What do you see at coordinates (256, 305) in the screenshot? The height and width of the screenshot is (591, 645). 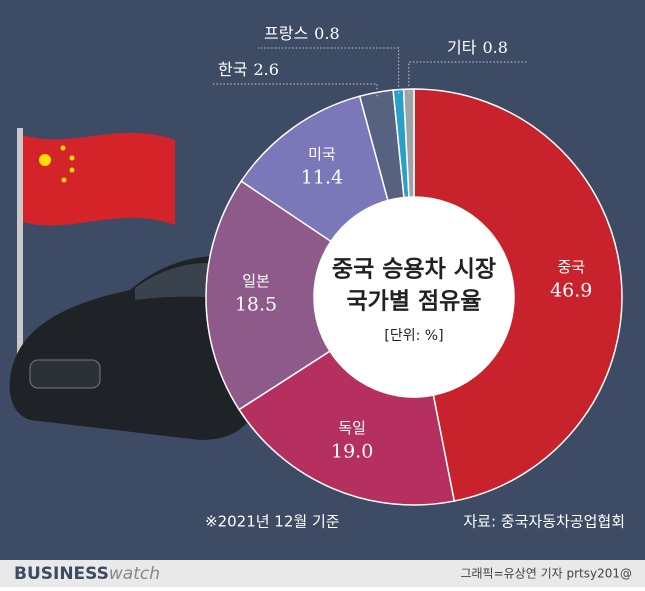 I see `segment-value: 18.5` at bounding box center [256, 305].